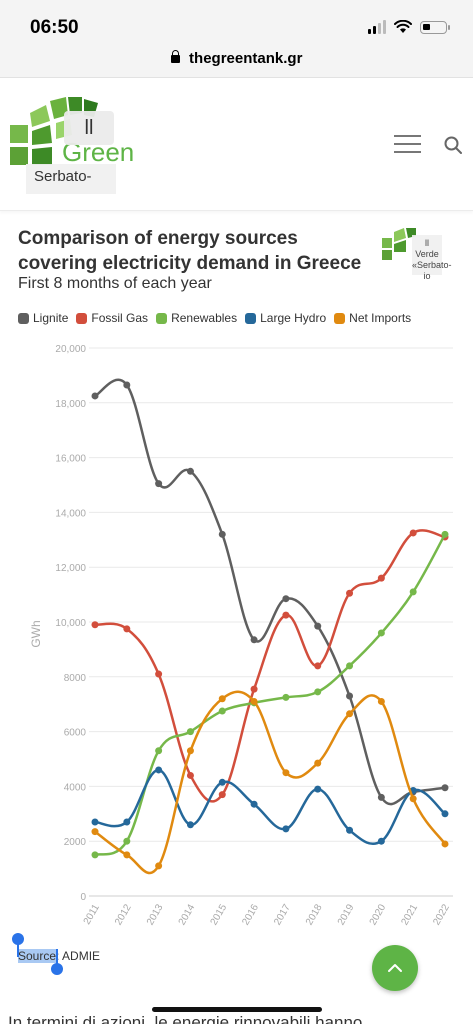 This screenshot has width=473, height=1024. I want to click on legend-item-fossil-gas: Fossil Gas, so click(112, 318).